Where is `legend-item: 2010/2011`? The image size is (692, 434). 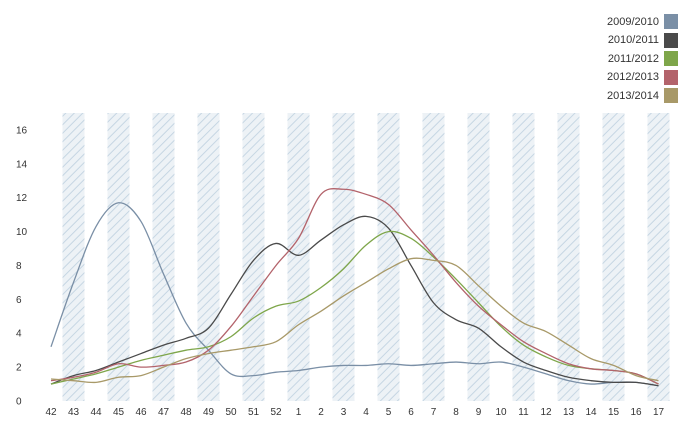 legend-item: 2010/2011 is located at coordinates (642, 40).